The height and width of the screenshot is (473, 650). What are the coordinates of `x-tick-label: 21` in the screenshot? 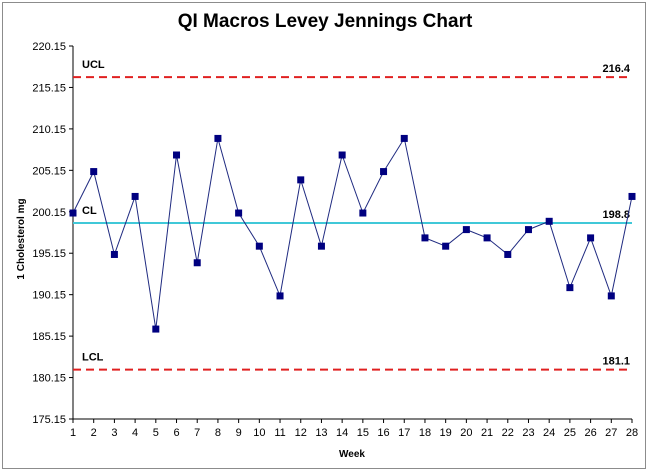 It's located at (487, 433).